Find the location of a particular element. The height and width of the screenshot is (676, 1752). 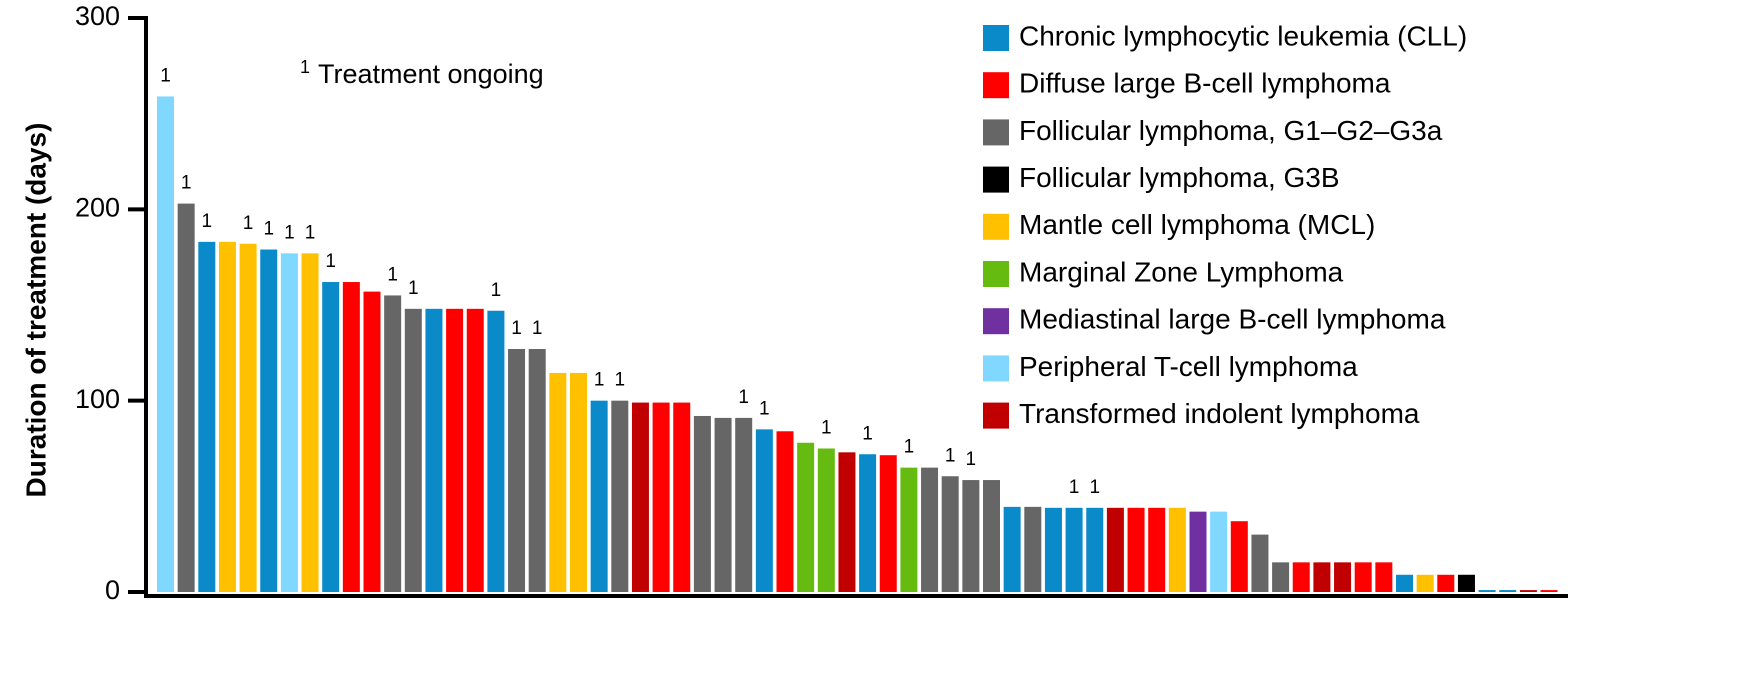

legend-label: Mediastinal large B-cell lymphoma is located at coordinates (1232, 319).